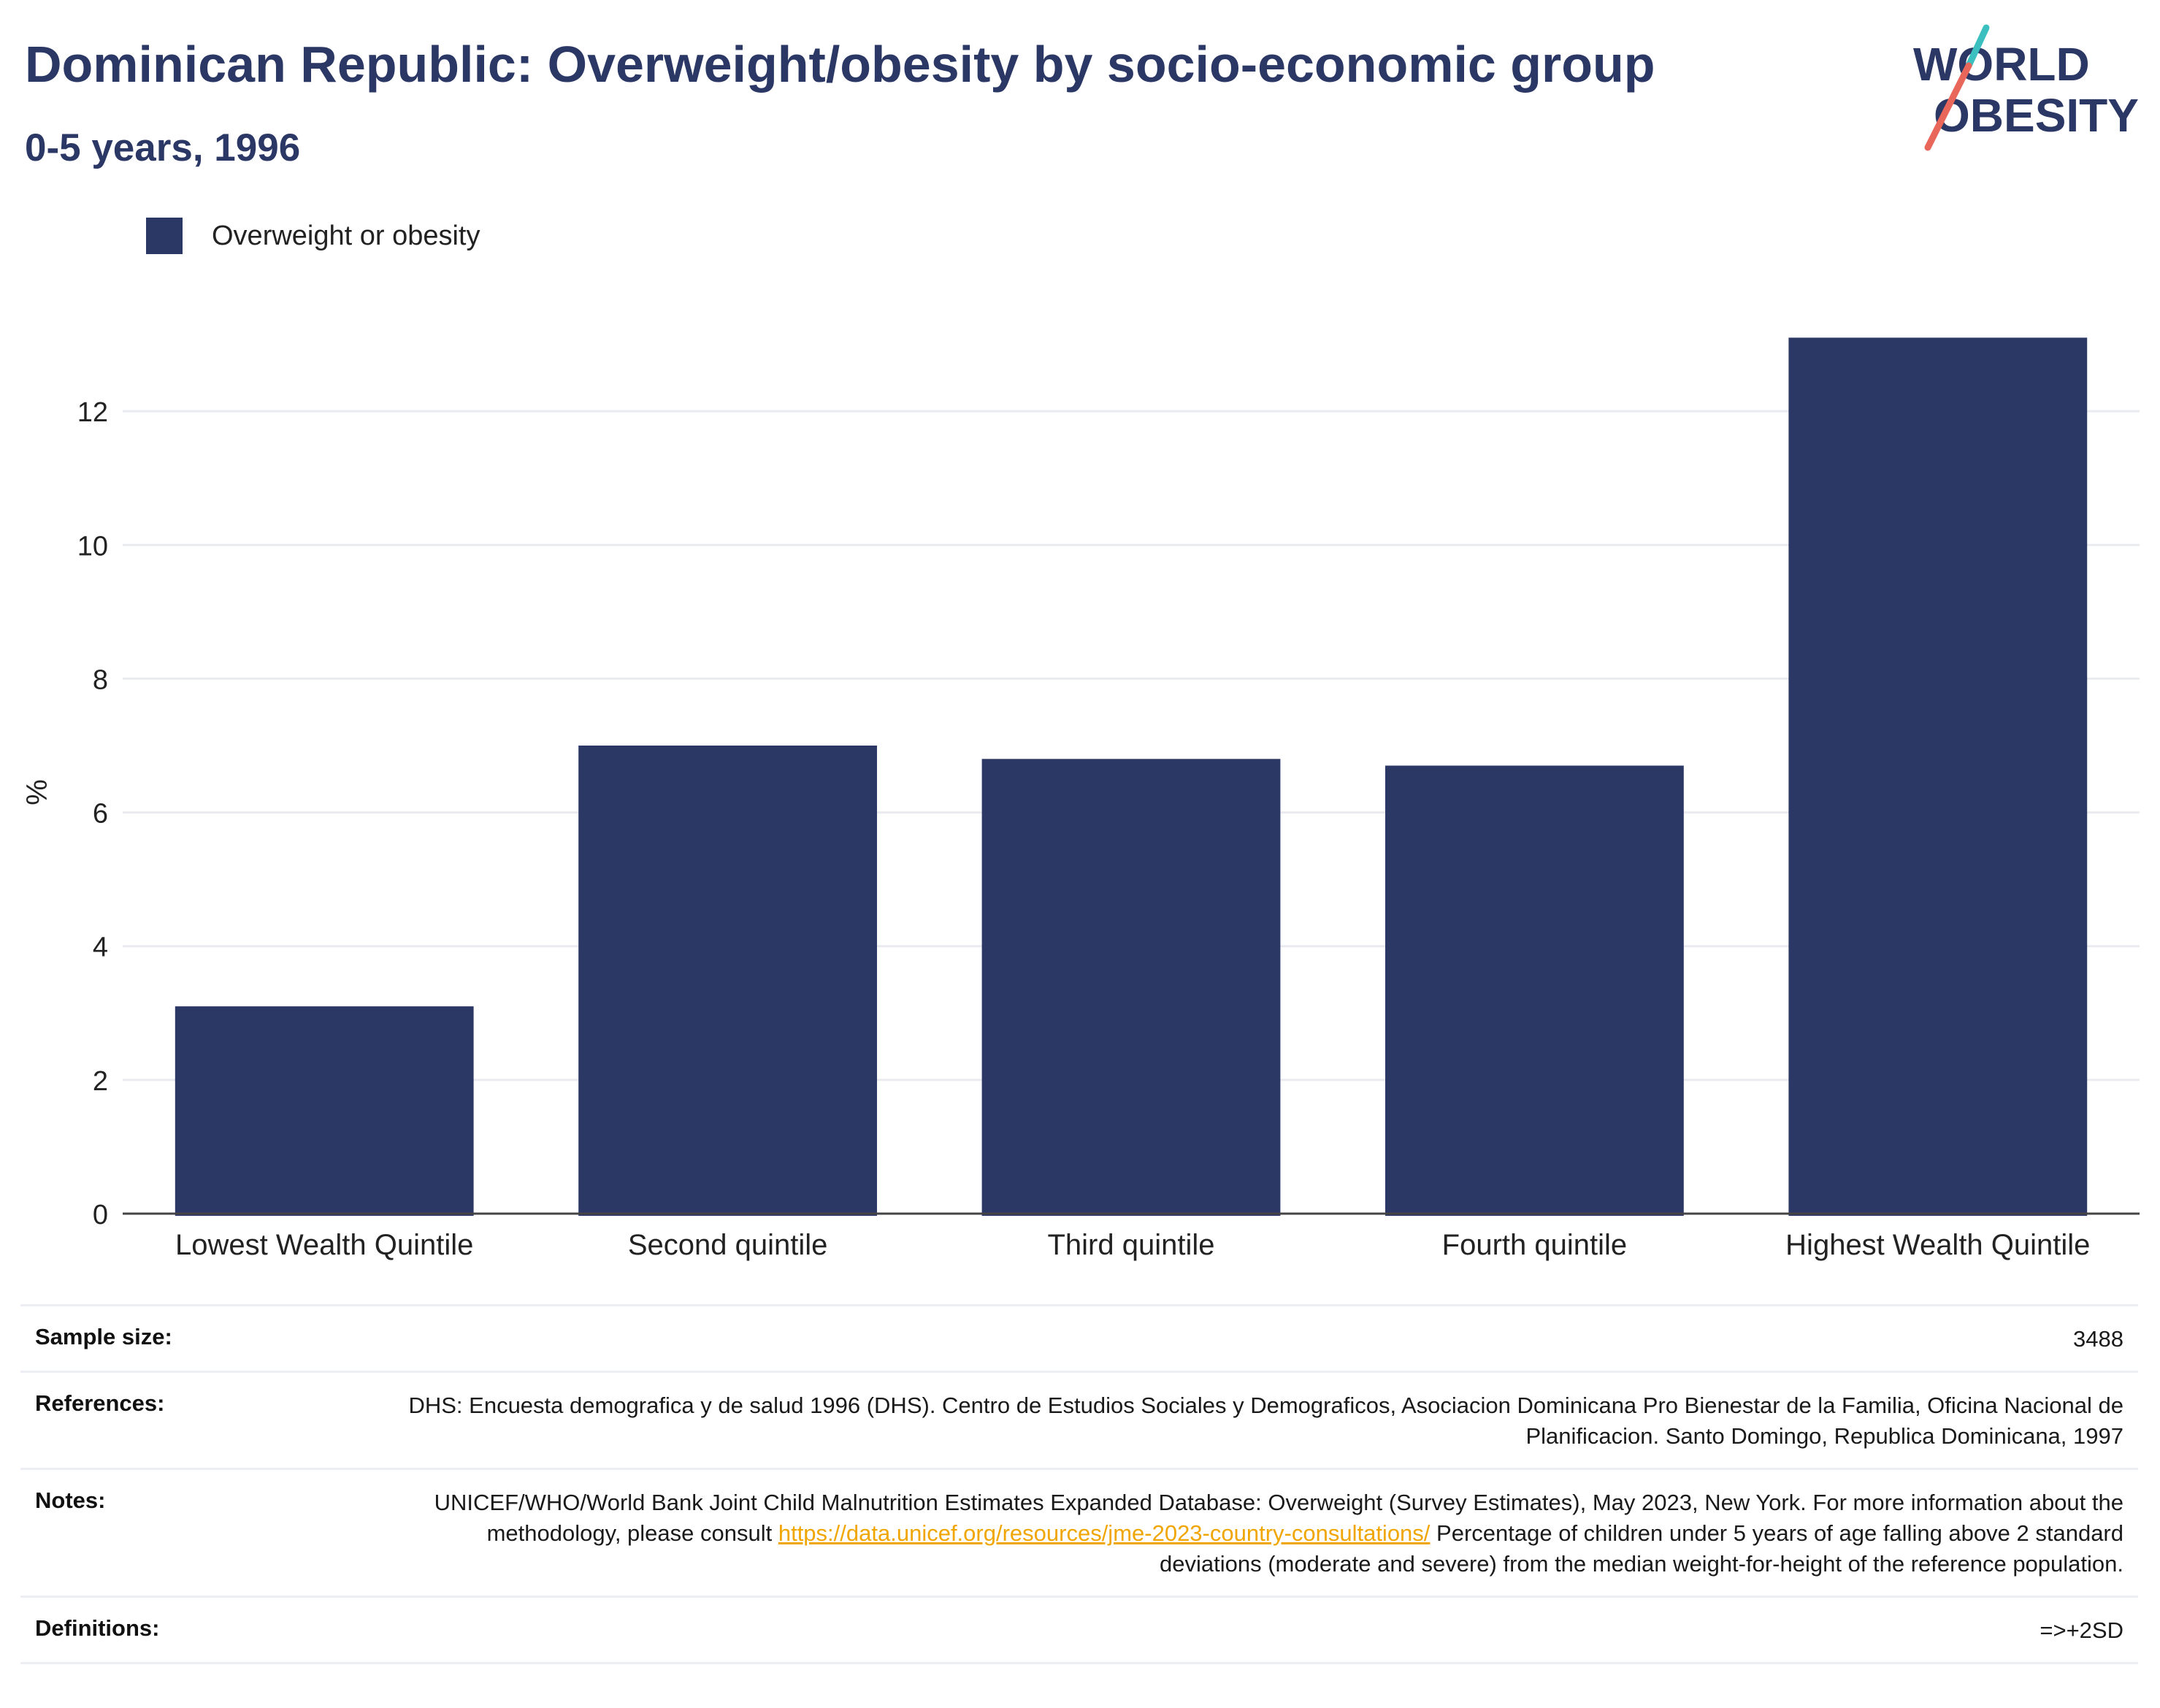  What do you see at coordinates (163, 147) in the screenshot?
I see `chart-subtitle: 0-5 years, 1996` at bounding box center [163, 147].